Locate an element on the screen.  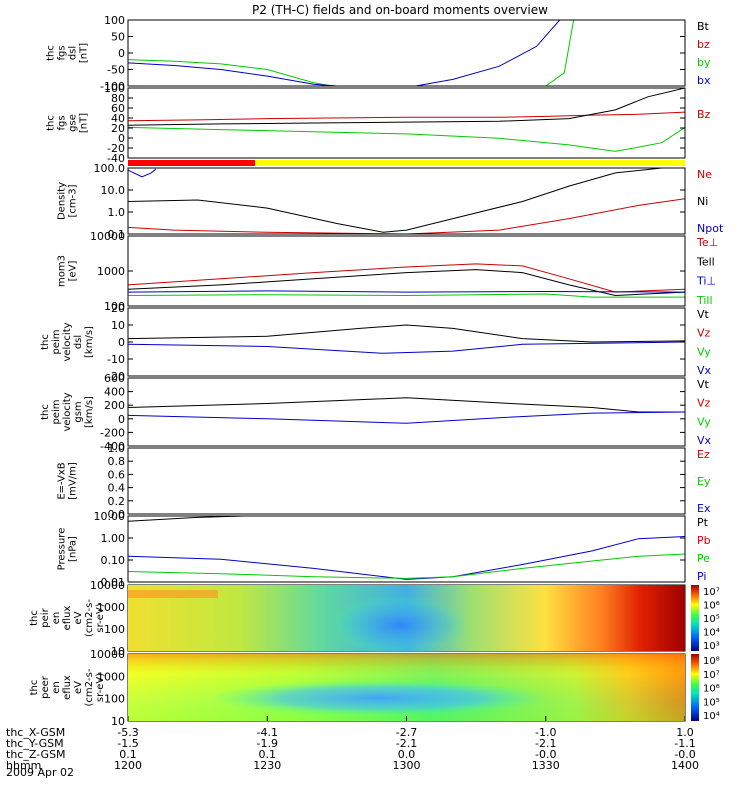
ytick-label: 400 is located at coordinates (114, 392).